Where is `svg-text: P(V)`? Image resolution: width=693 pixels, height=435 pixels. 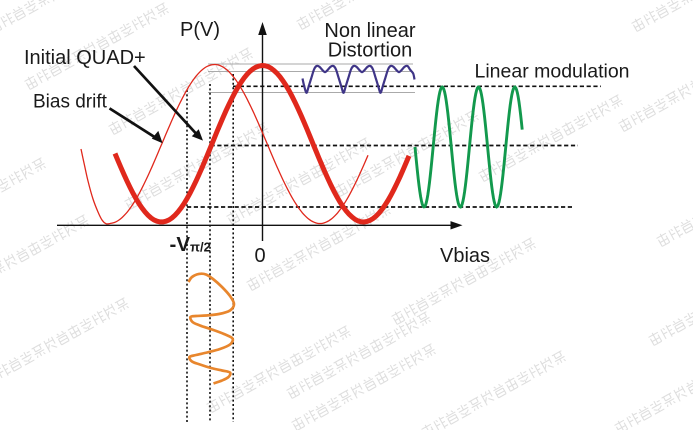
svg-text: P(V) is located at coordinates (200, 30).